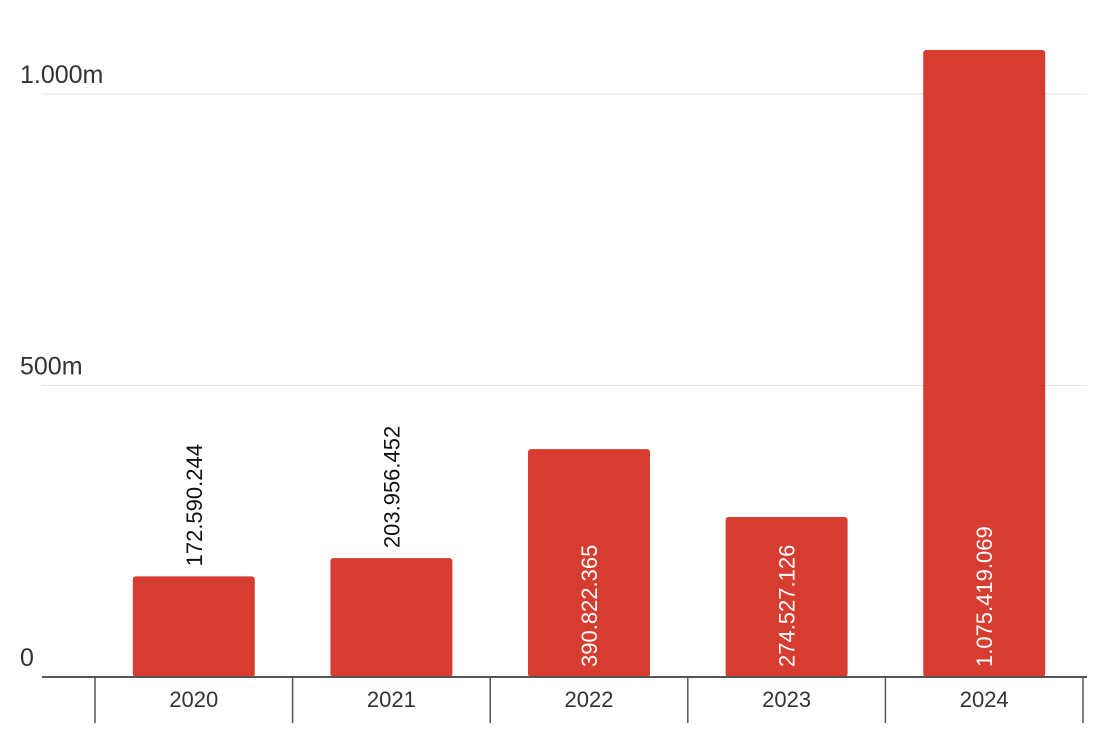 This screenshot has width=1101, height=736. Describe the element at coordinates (564, 699) in the screenshot. I see `x-axis` at that location.